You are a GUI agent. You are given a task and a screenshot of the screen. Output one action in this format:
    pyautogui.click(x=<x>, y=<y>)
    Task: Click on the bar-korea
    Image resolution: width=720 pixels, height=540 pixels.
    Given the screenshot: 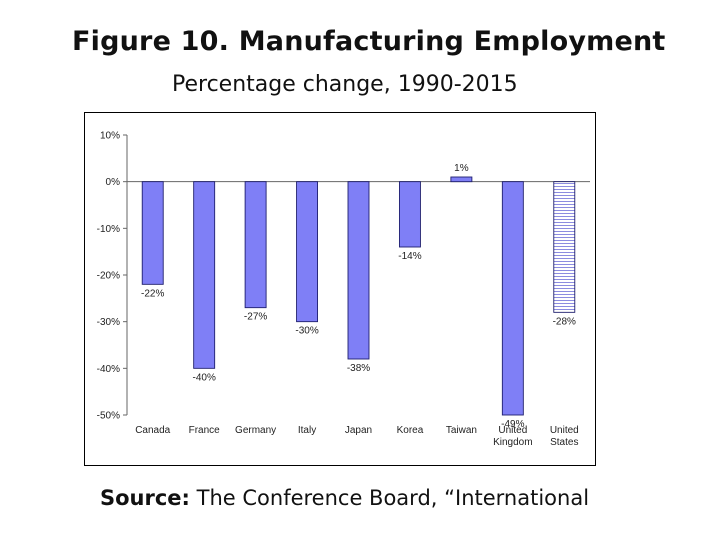 What is the action you would take?
    pyautogui.click(x=409, y=214)
    